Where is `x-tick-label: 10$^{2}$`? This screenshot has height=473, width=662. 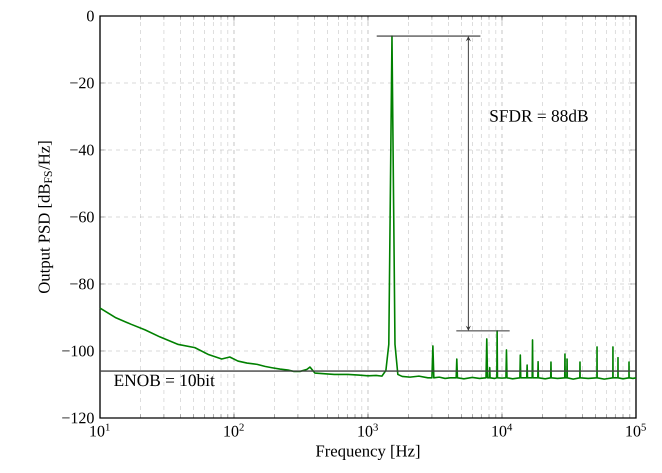
x-tick-label: 10$^{2}$ is located at coordinates (234, 430).